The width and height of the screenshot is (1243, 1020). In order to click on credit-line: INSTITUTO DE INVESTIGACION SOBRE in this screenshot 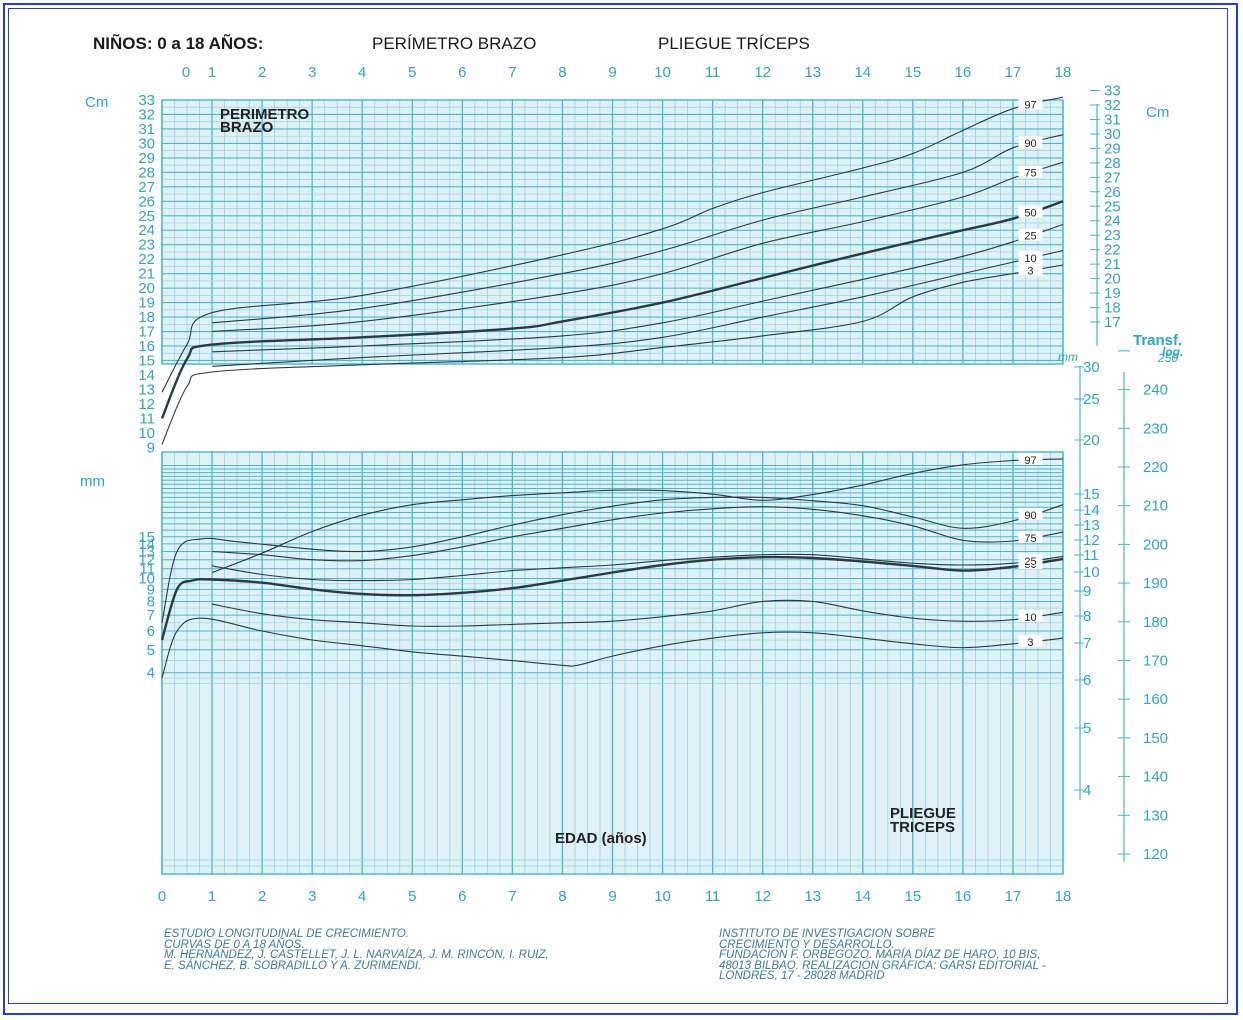, I will do `click(827, 934)`.